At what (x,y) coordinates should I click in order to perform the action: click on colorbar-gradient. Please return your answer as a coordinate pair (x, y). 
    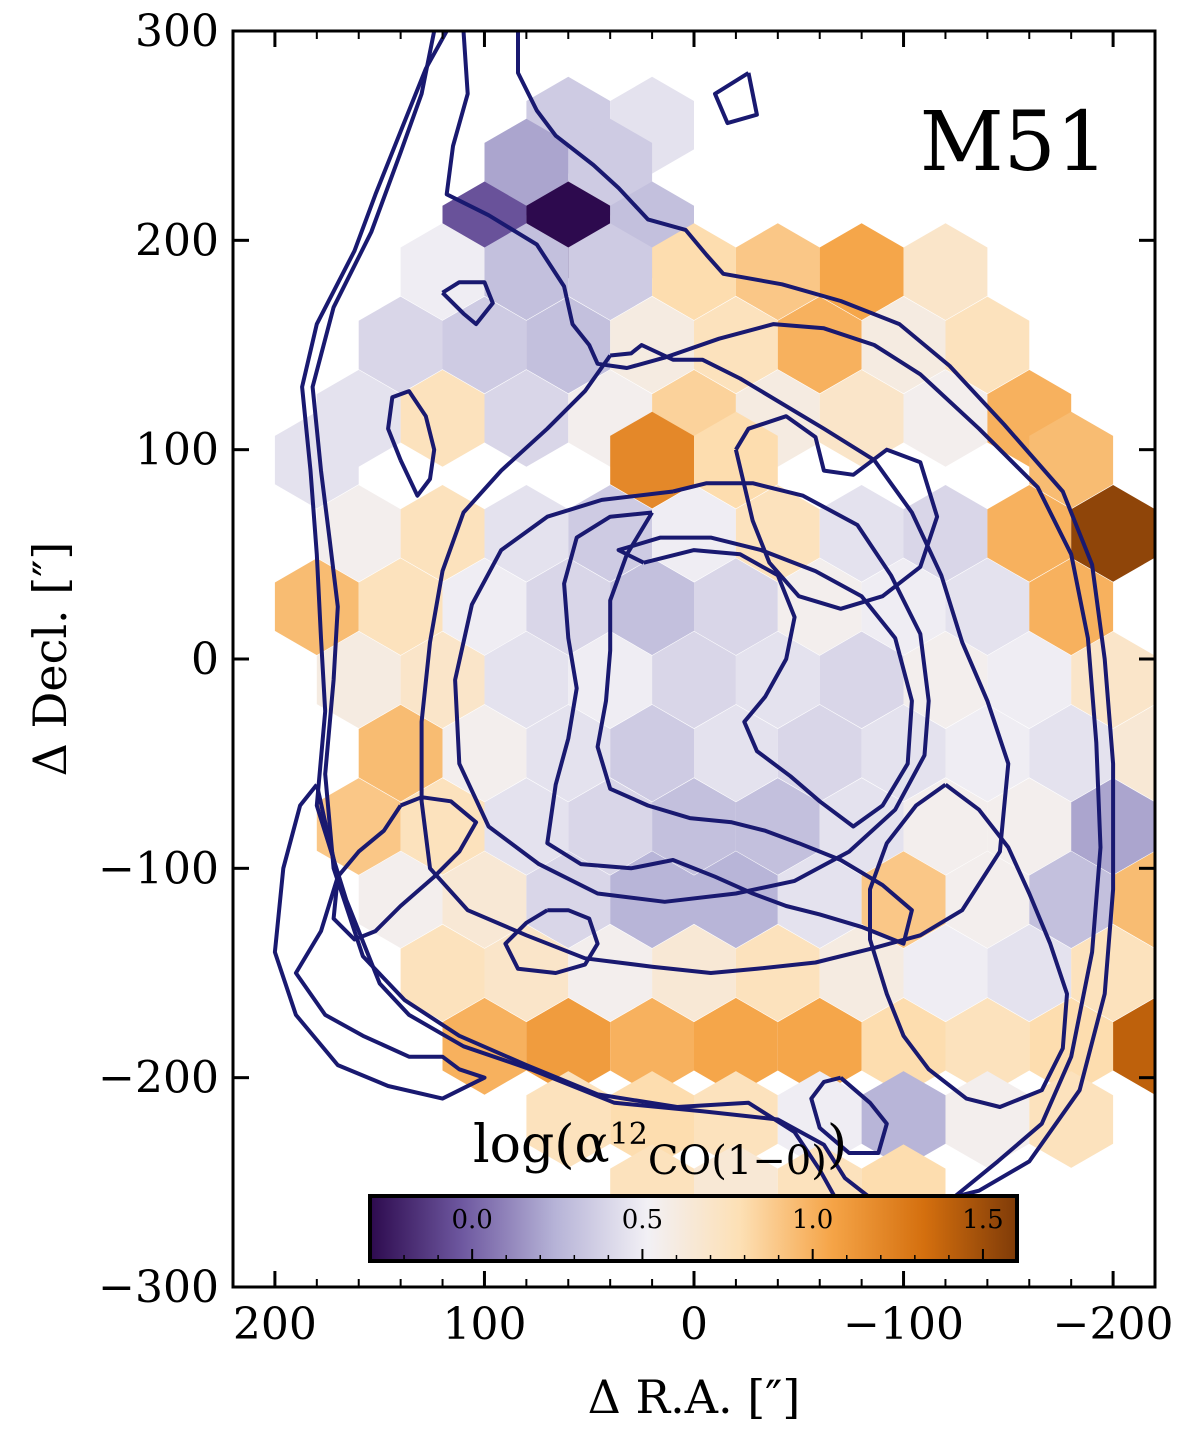
    Looking at the image, I should click on (693, 1228).